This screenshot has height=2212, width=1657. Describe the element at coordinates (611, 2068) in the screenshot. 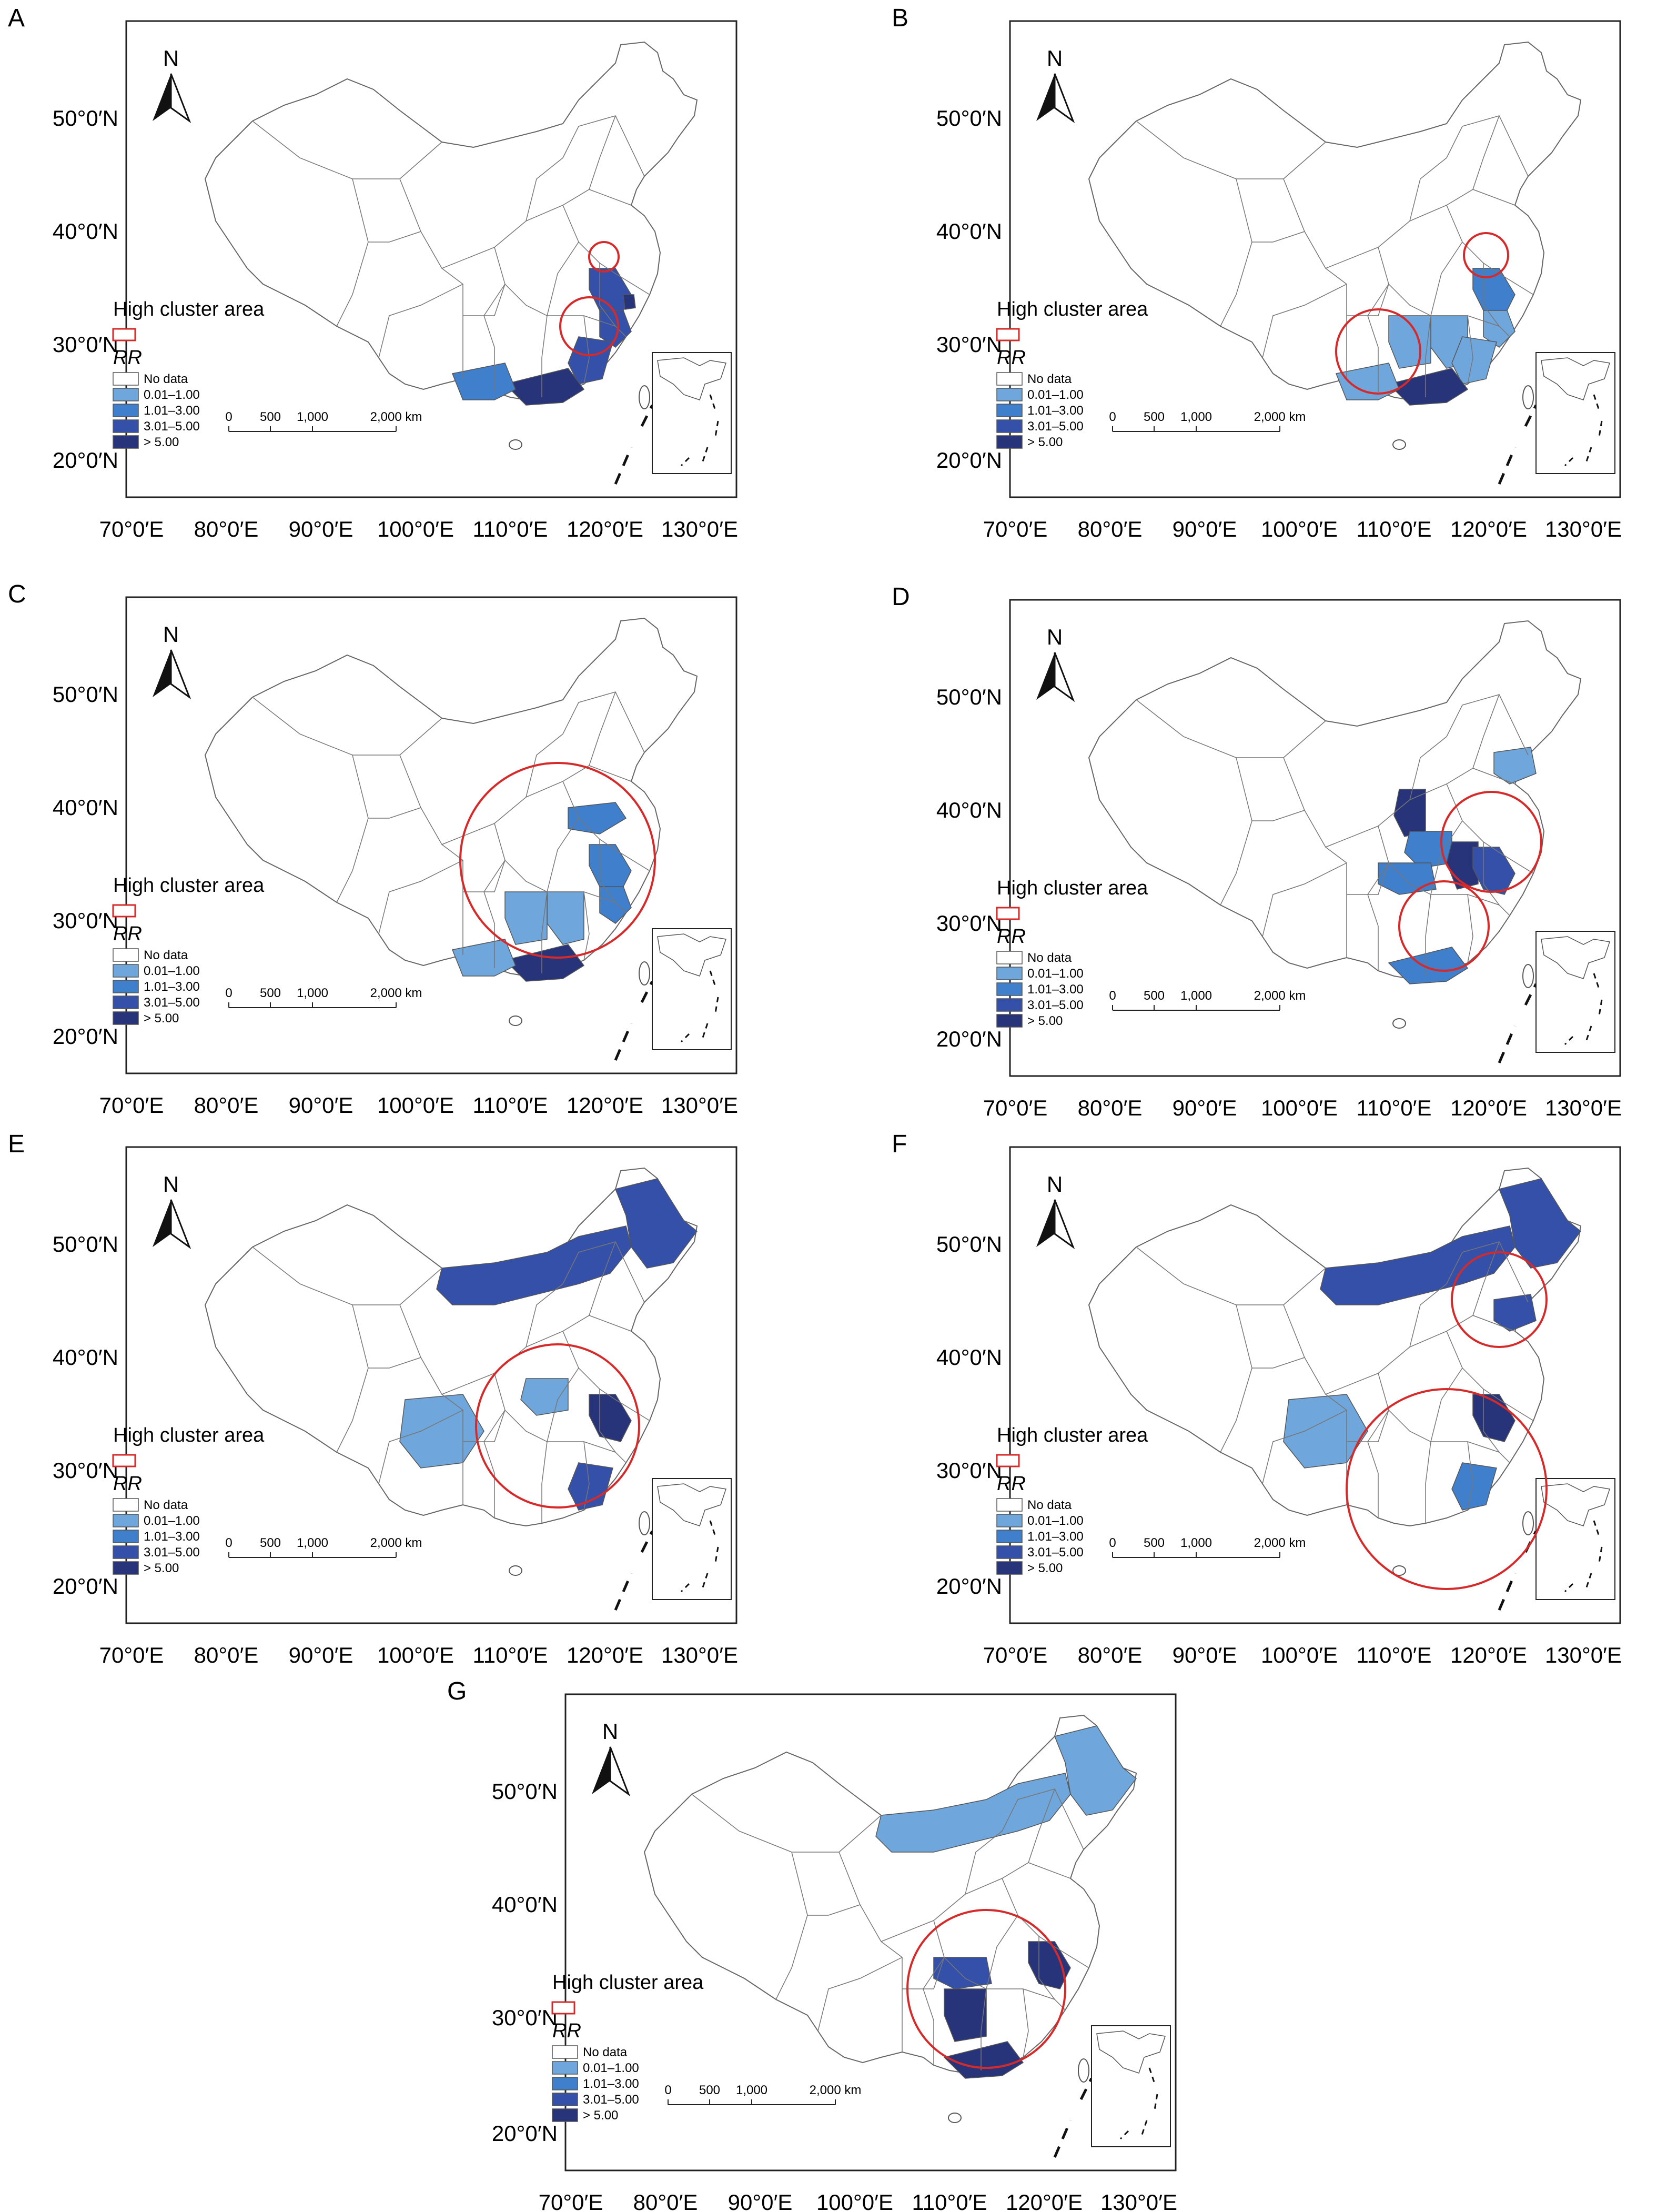

I see `legend-class-label: 0.01–1.00` at that location.